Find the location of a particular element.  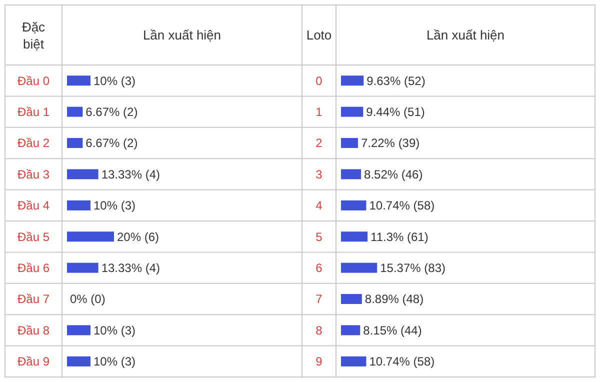

data-label: 7.22% (39) is located at coordinates (390, 143).